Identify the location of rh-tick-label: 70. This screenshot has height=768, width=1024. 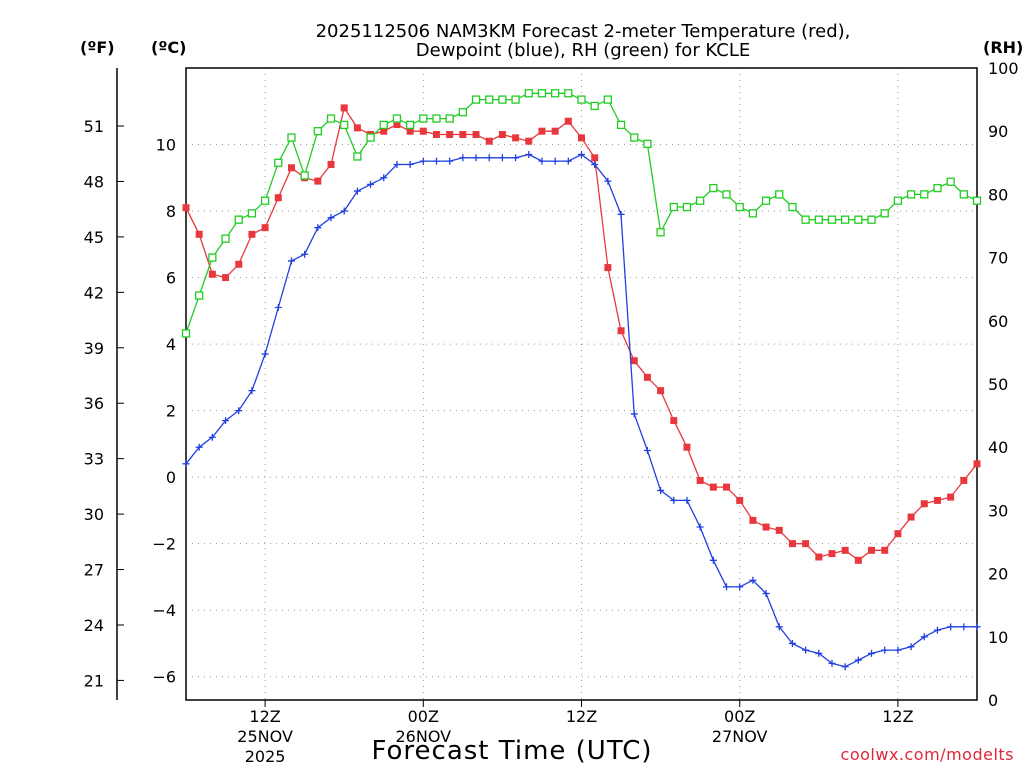
(998, 258).